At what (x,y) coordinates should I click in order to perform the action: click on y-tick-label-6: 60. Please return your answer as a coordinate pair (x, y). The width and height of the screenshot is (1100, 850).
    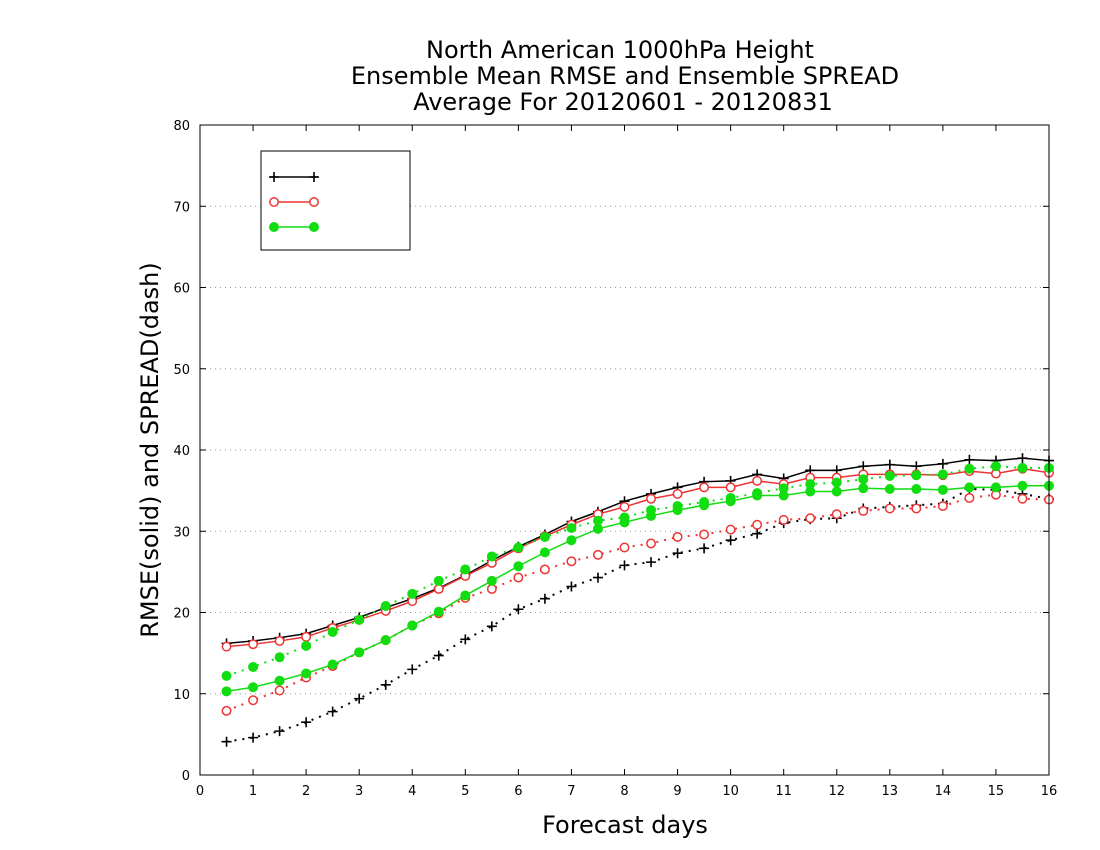
    Looking at the image, I should click on (181, 289).